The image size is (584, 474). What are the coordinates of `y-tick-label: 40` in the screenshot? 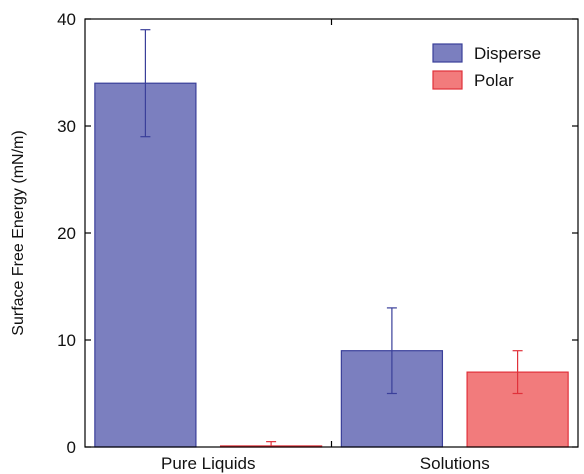 It's located at (66, 19).